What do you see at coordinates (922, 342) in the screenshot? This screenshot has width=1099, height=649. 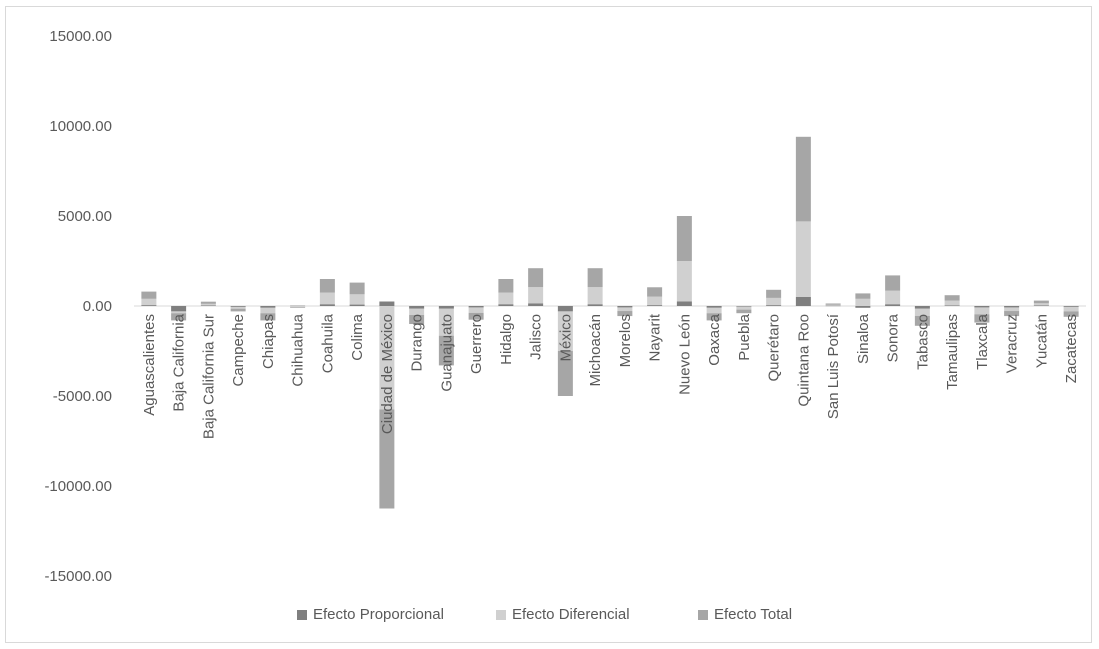 I see `x-tick-label: Tabasco` at bounding box center [922, 342].